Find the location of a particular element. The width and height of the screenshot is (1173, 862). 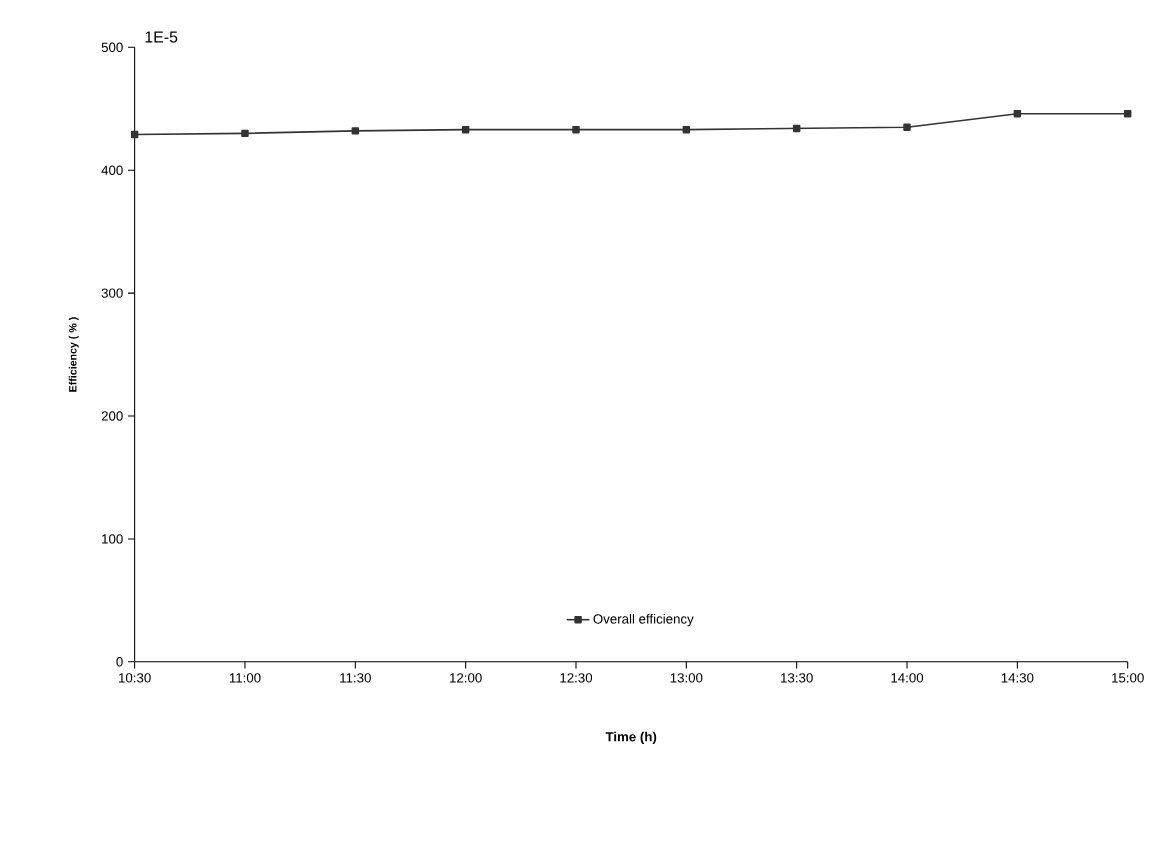

y-tick-label: 100 is located at coordinates (112, 539).